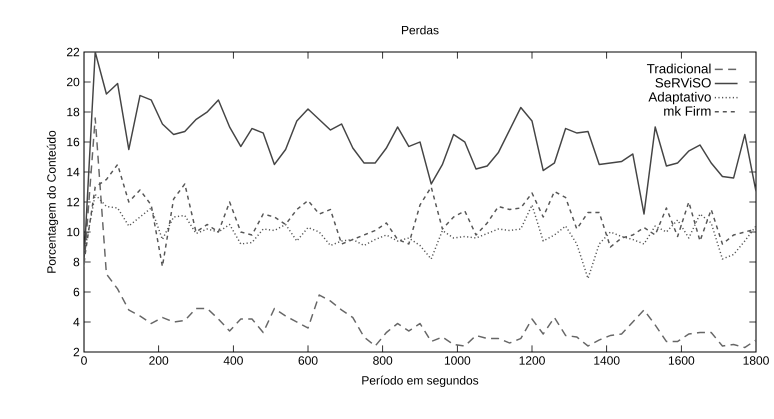 This screenshot has width=774, height=419. What do you see at coordinates (76, 322) in the screenshot?
I see `y-tick-label: 4` at bounding box center [76, 322].